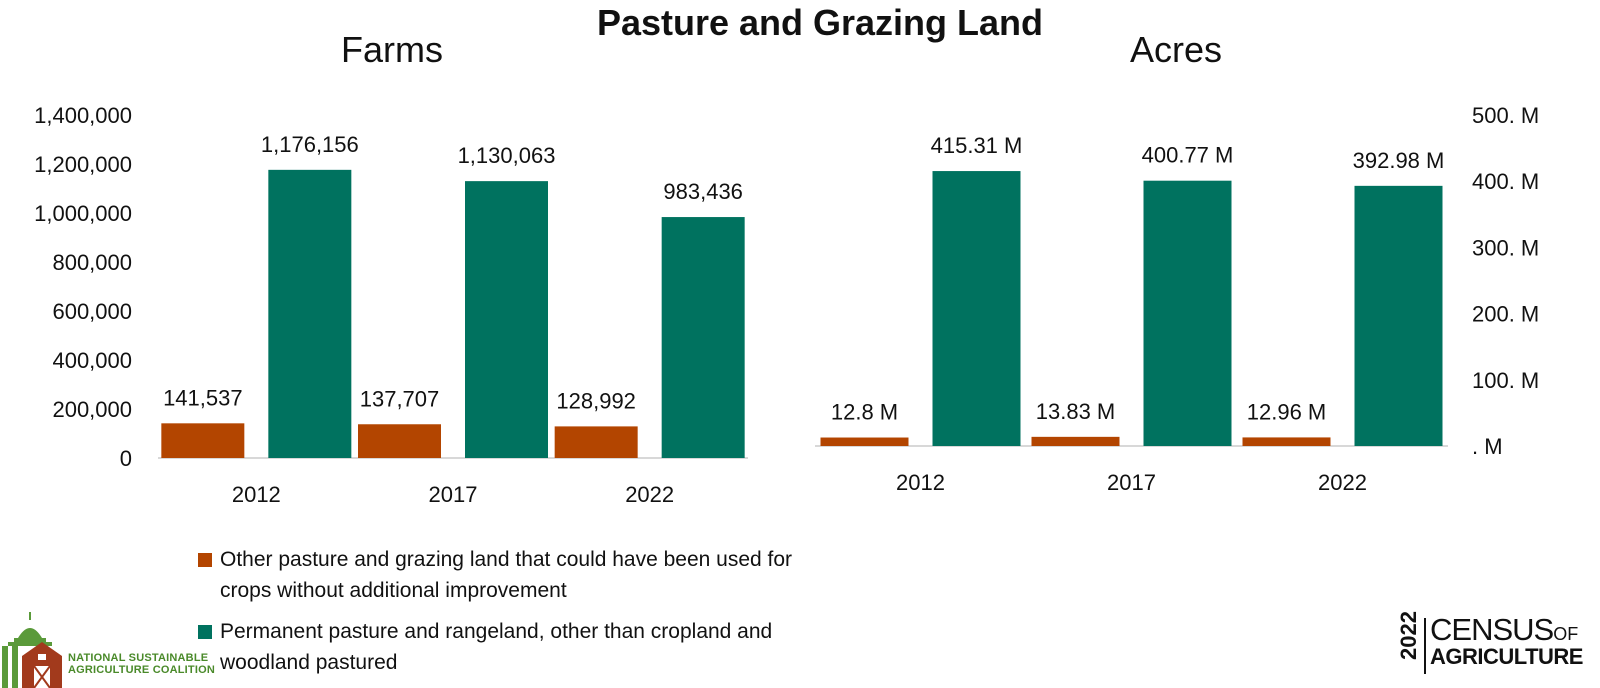 This screenshot has height=688, width=1600. Describe the element at coordinates (1342, 482) in the screenshot. I see `acres-xtick-label-2022: 2022` at that location.